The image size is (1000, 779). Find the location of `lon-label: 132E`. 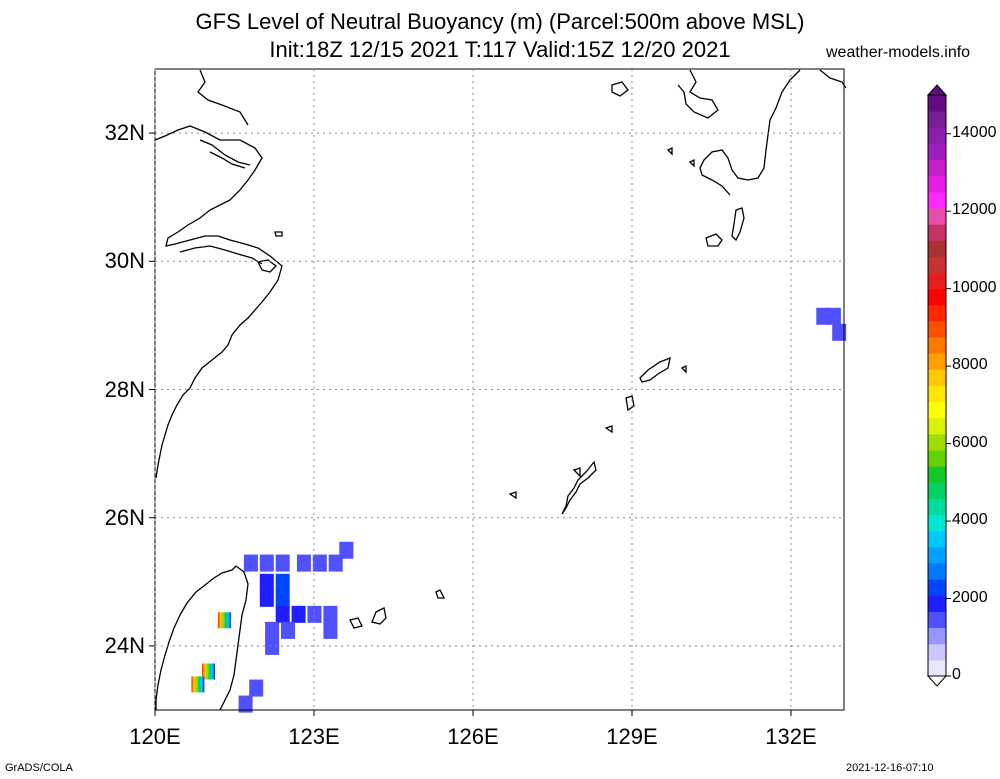

lon-label: 132E is located at coordinates (791, 736).